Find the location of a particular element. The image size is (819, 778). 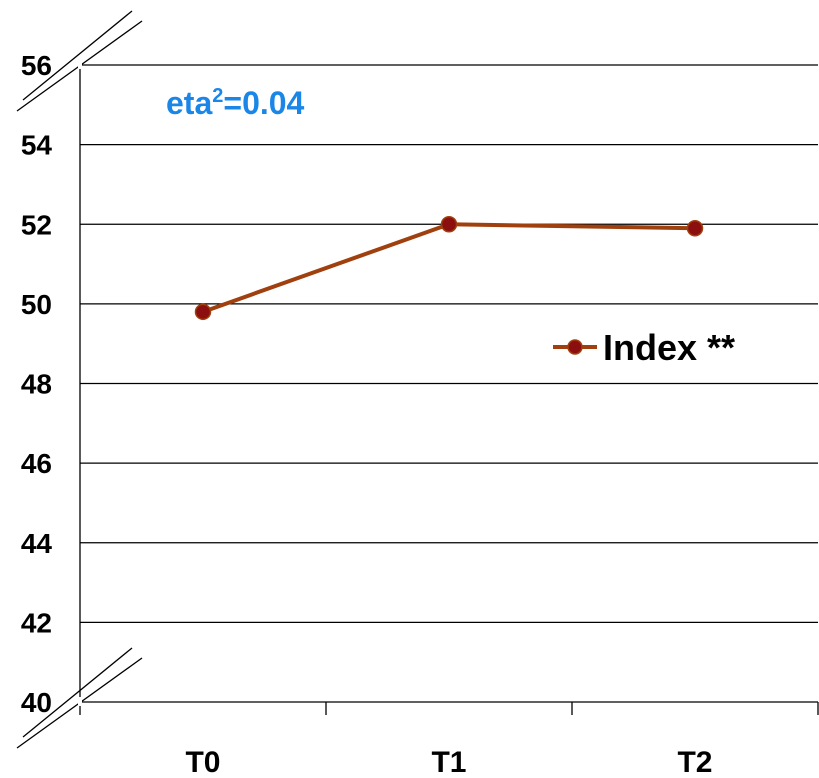

x-tick-label-T0: T0 is located at coordinates (202, 762).